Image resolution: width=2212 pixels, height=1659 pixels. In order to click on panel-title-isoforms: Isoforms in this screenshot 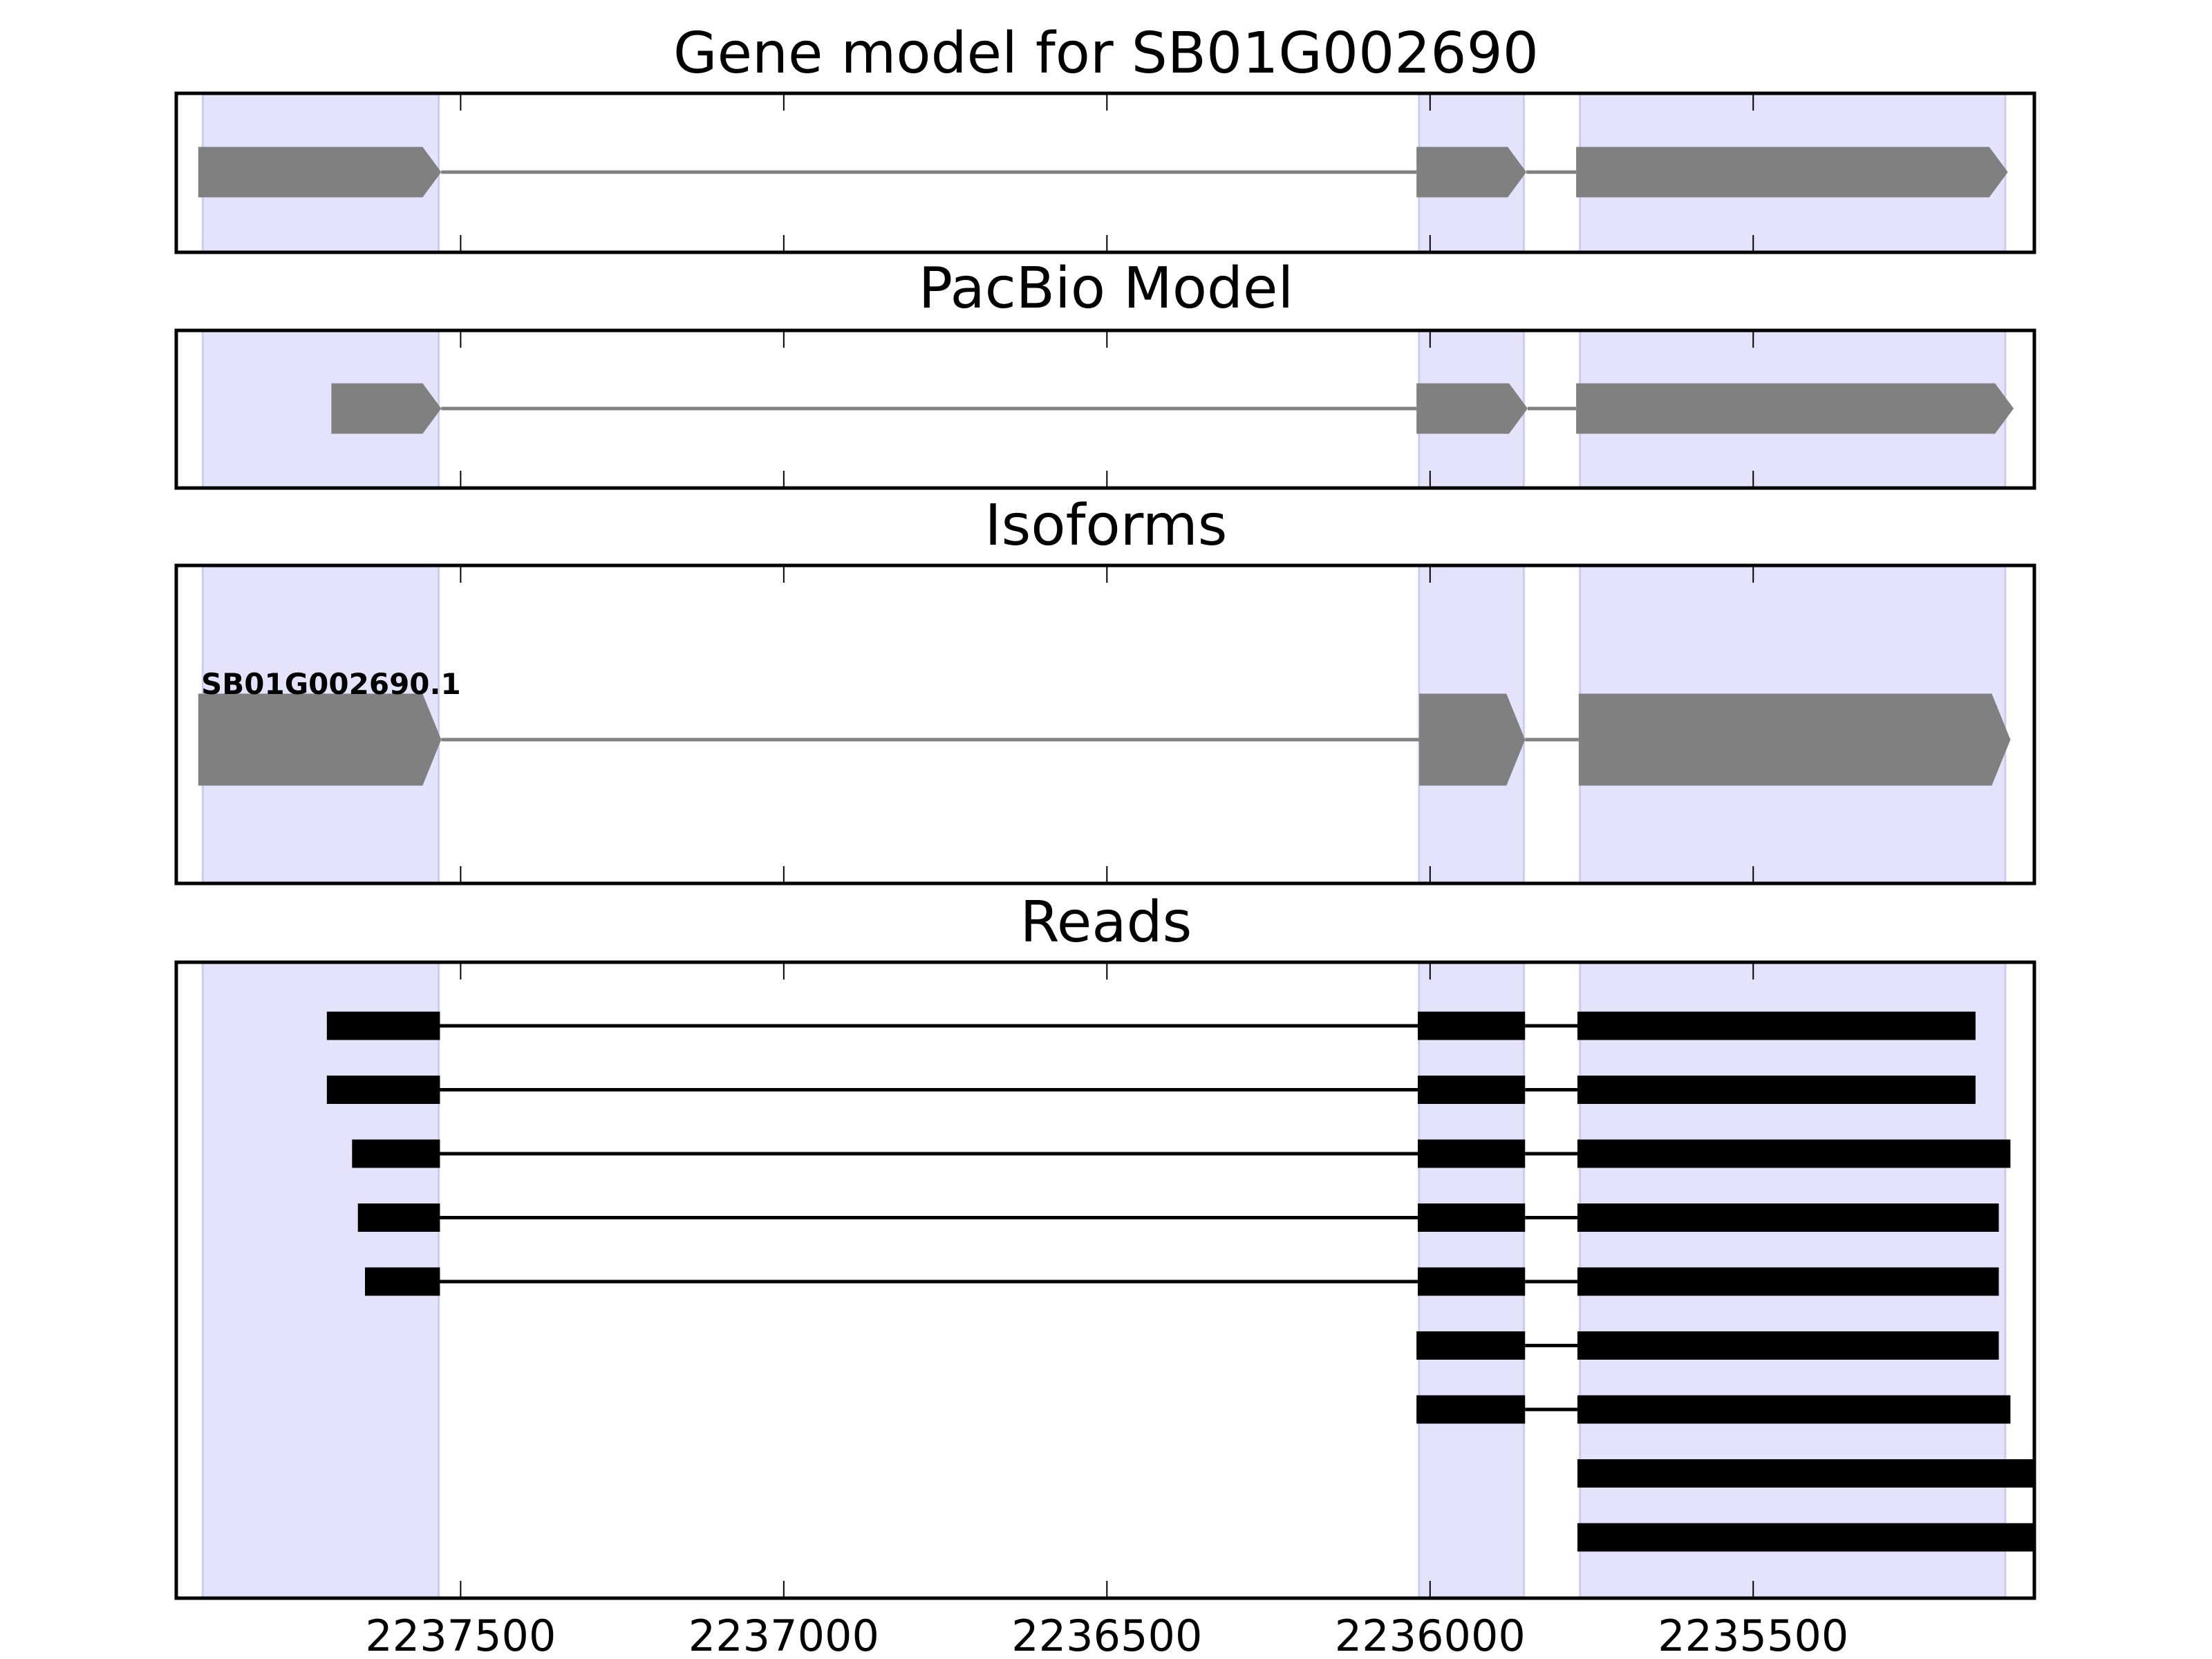, I will do `click(1106, 526)`.